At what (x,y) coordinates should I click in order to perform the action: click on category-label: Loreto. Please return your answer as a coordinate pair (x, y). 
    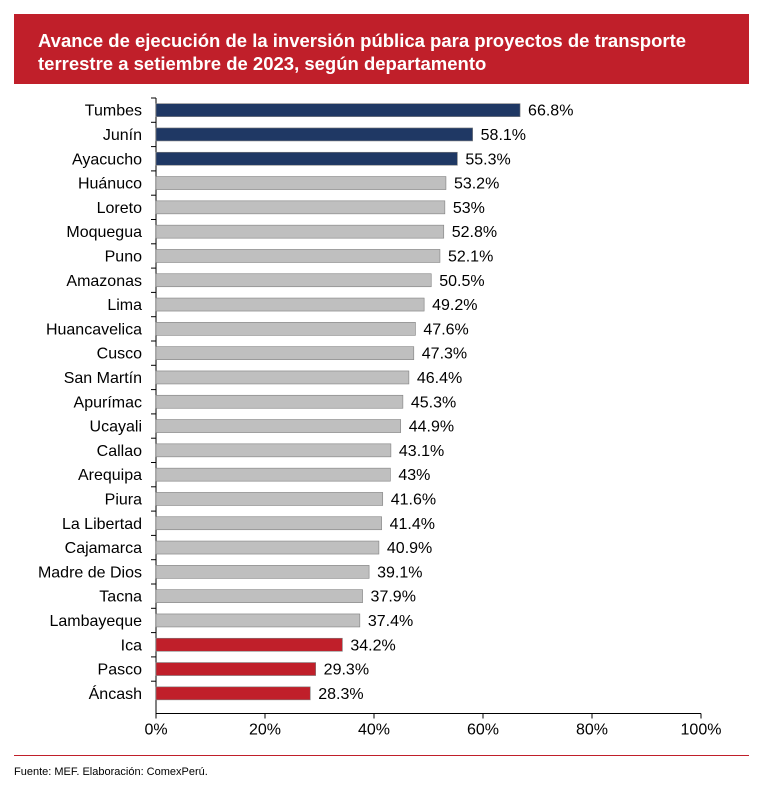
    Looking at the image, I should click on (119, 208).